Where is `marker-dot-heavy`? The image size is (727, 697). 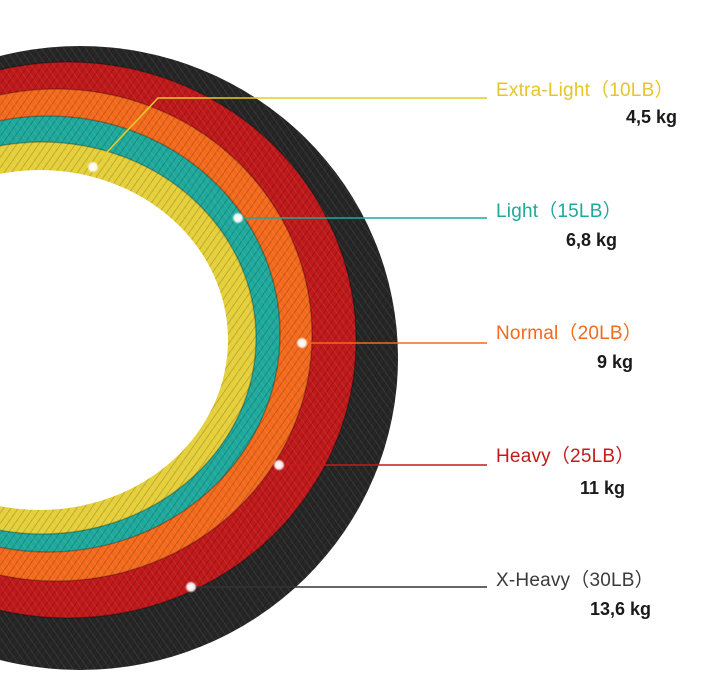 marker-dot-heavy is located at coordinates (279, 465).